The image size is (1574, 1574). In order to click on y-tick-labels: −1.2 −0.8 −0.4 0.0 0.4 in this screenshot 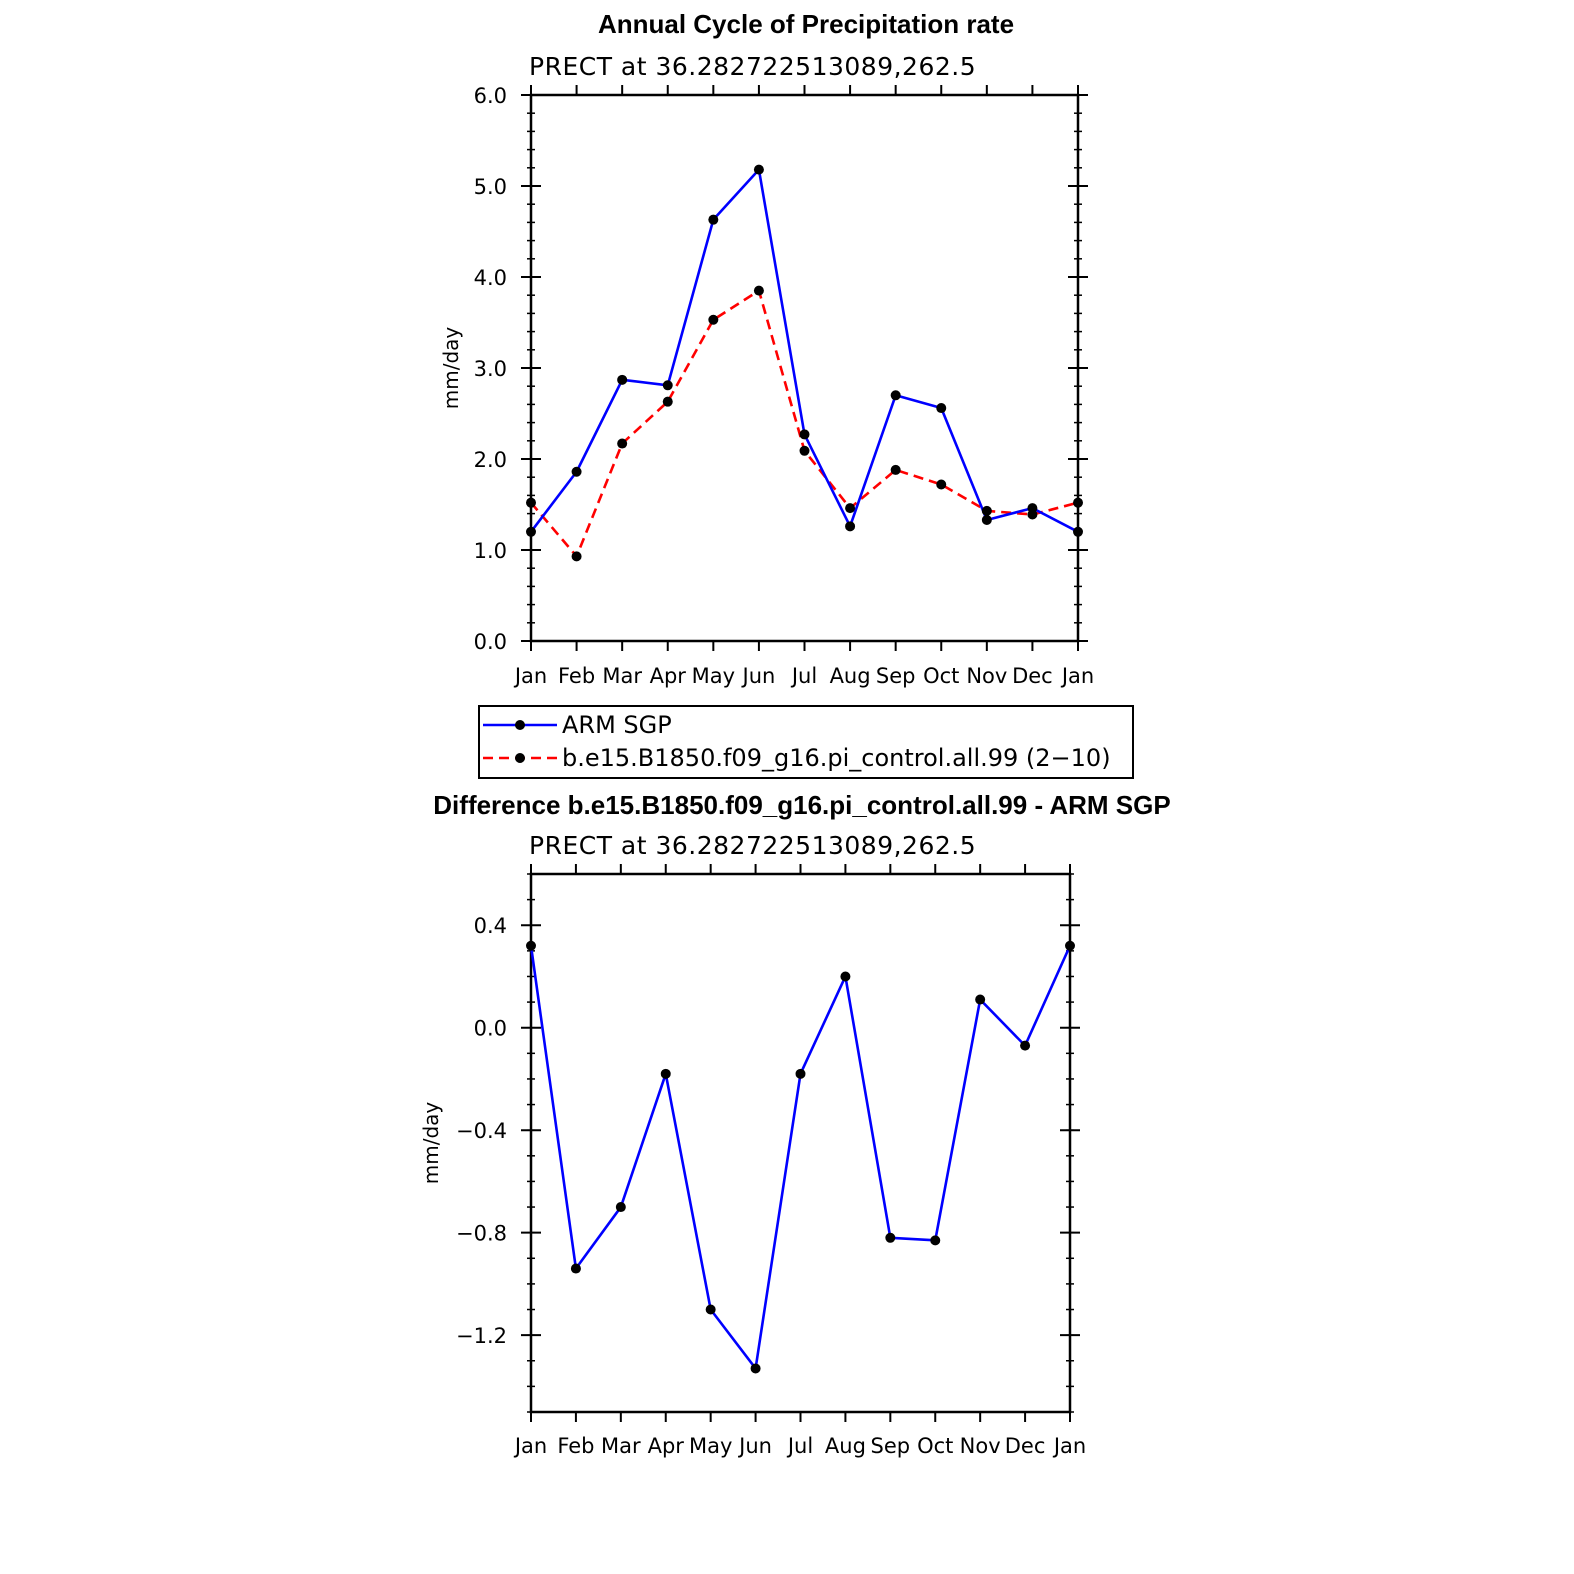, I will do `click(481, 1131)`.